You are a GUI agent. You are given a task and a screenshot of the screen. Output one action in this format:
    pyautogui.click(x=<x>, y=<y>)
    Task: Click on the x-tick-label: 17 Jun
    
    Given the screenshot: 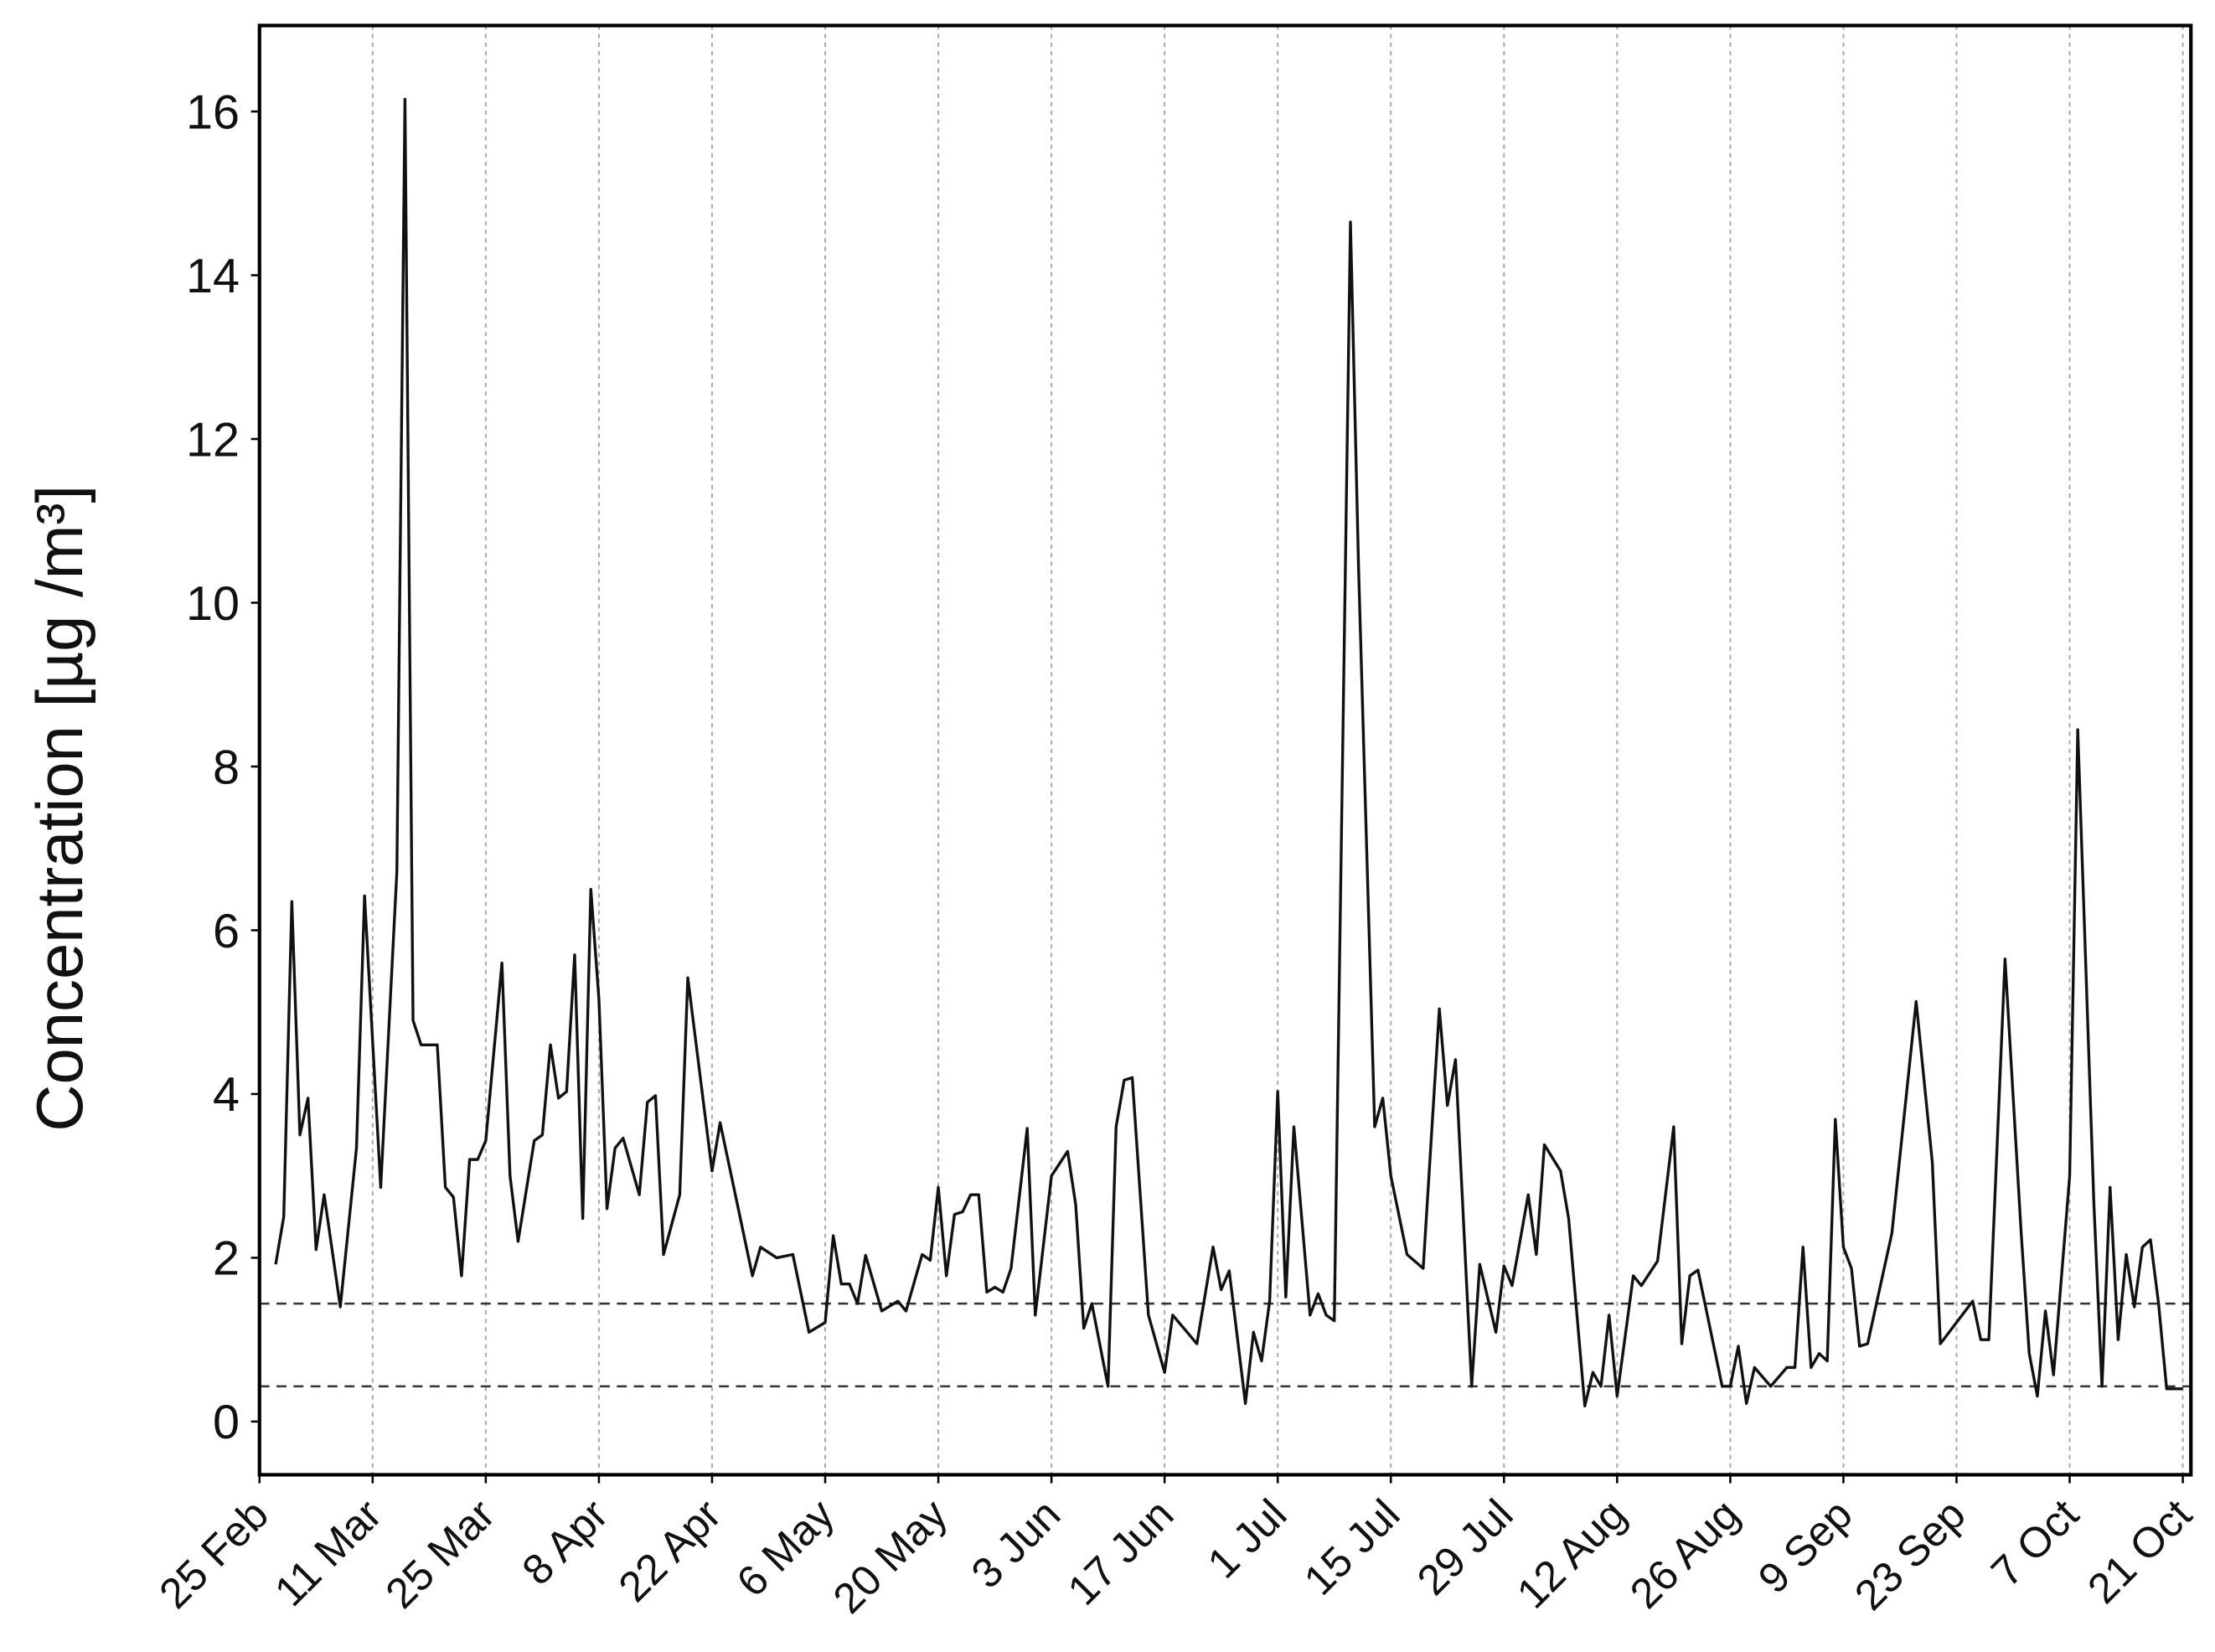 What is the action you would take?
    pyautogui.click(x=1120, y=1552)
    